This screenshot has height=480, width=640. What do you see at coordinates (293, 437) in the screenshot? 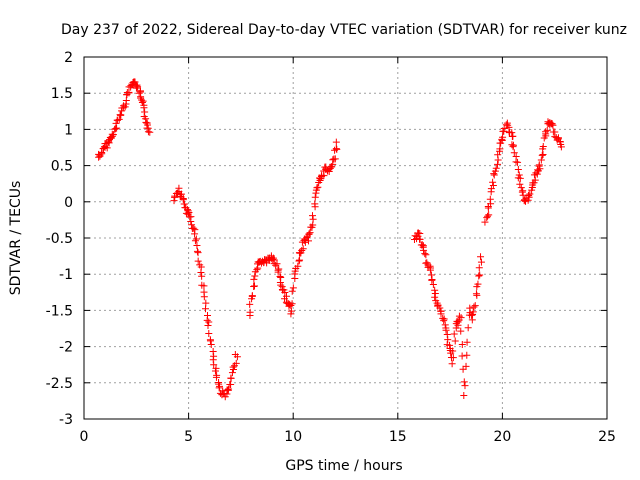
I see `x-tick-label: 10` at bounding box center [293, 437].